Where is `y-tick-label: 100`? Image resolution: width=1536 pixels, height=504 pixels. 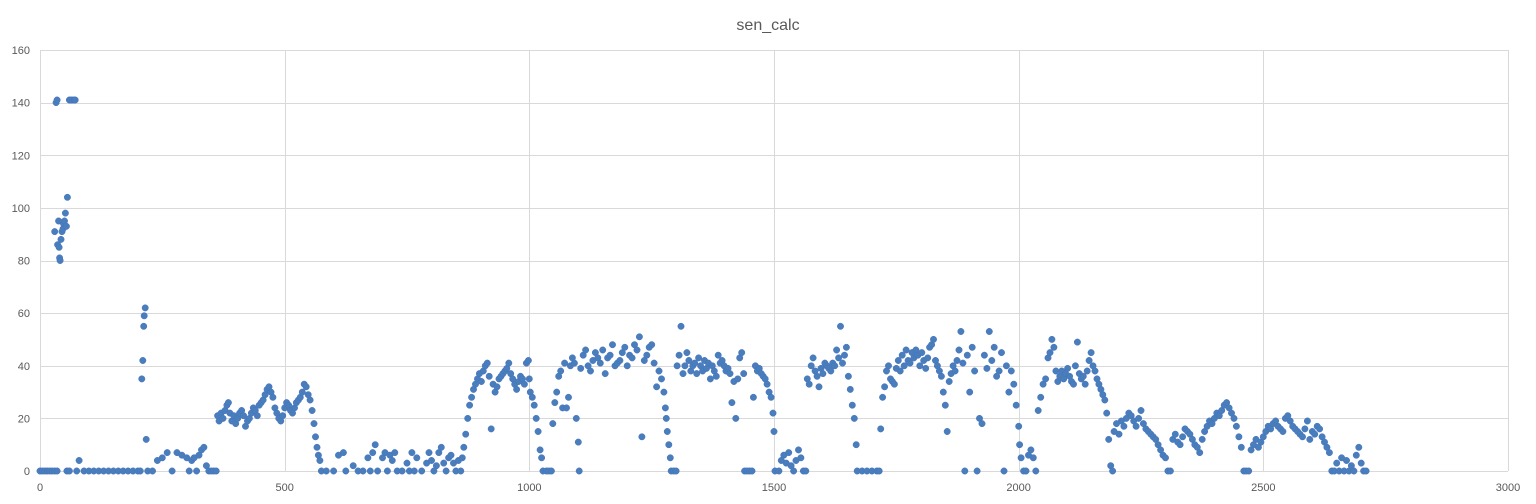
y-tick-label: 100 is located at coordinates (21, 209).